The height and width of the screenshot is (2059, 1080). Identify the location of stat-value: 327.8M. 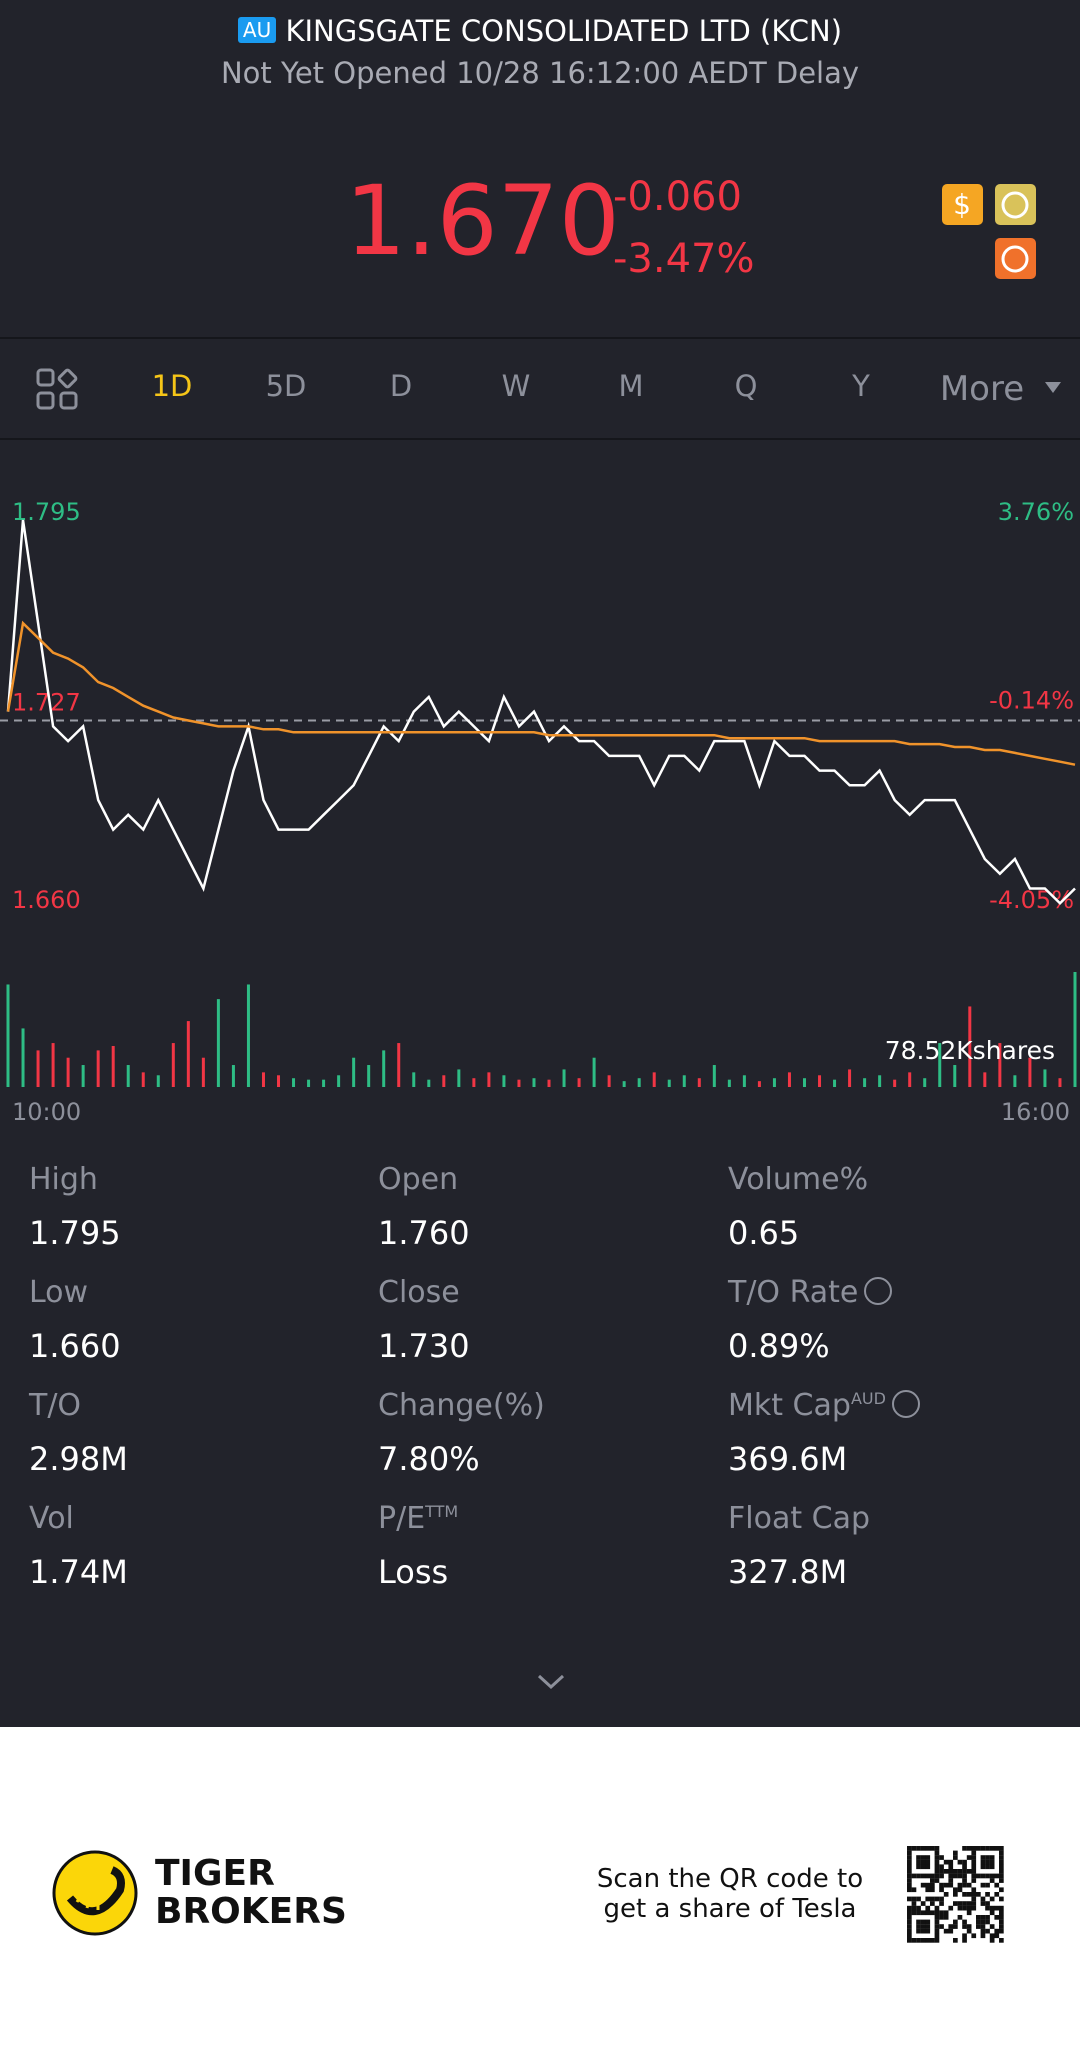
(788, 1572).